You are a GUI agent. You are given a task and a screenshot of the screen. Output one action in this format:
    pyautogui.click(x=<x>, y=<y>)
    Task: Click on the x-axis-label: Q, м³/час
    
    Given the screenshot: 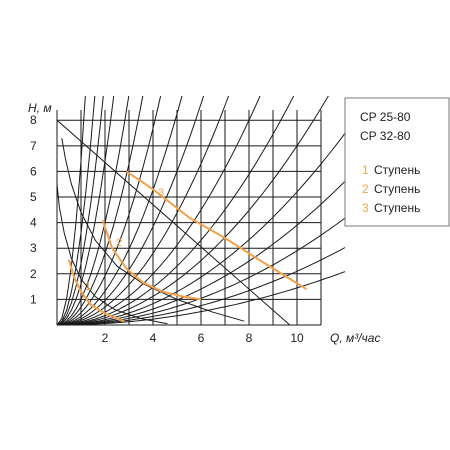 What is the action you would take?
    pyautogui.click(x=355, y=338)
    